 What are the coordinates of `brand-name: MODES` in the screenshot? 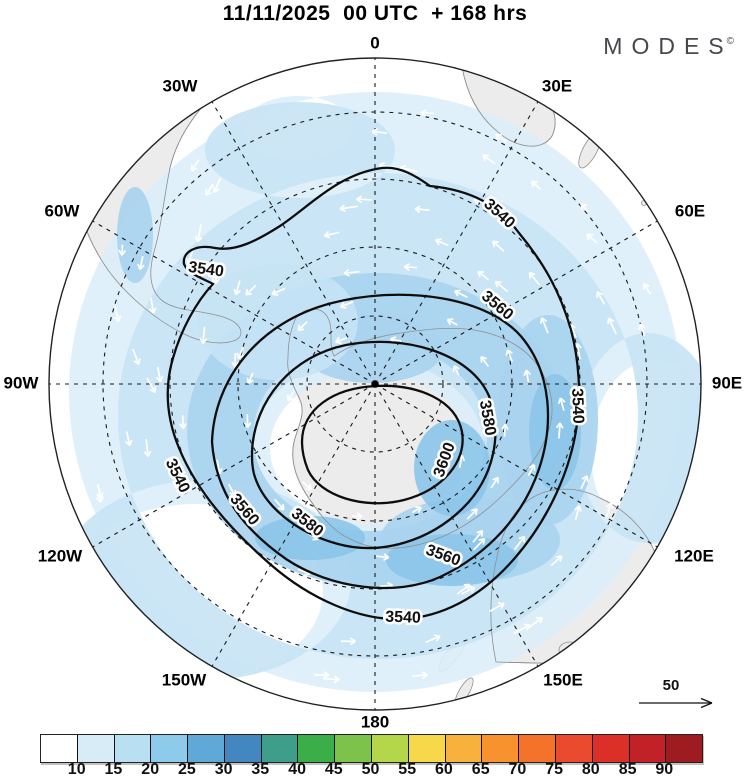 It's located at (668, 46).